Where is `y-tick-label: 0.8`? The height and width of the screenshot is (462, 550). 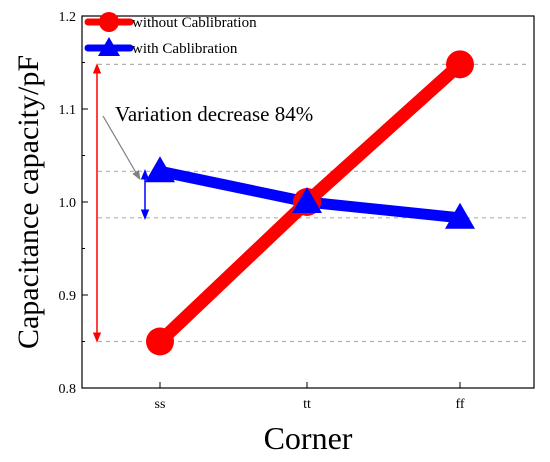 y-tick-label: 0.8 is located at coordinates (68, 389).